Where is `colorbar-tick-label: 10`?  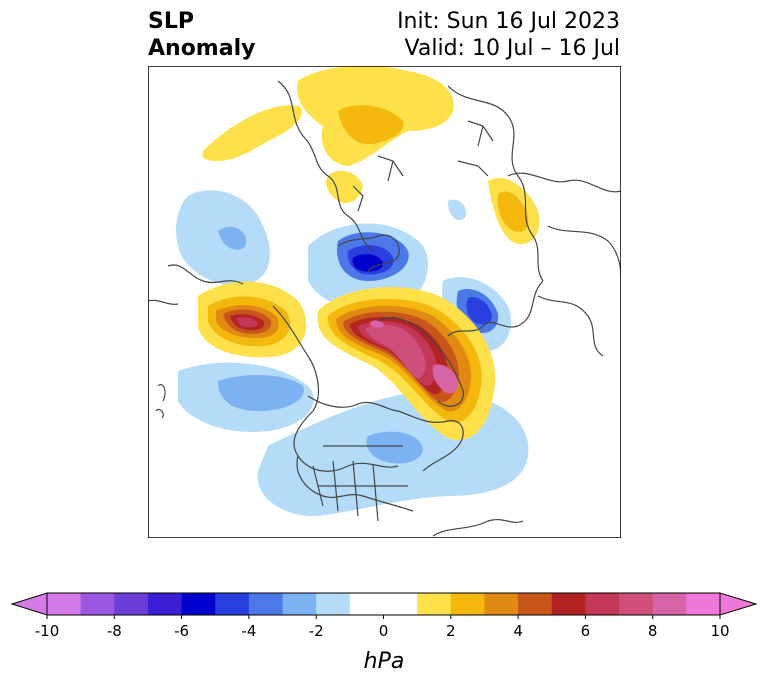
colorbar-tick-label: 10 is located at coordinates (719, 631).